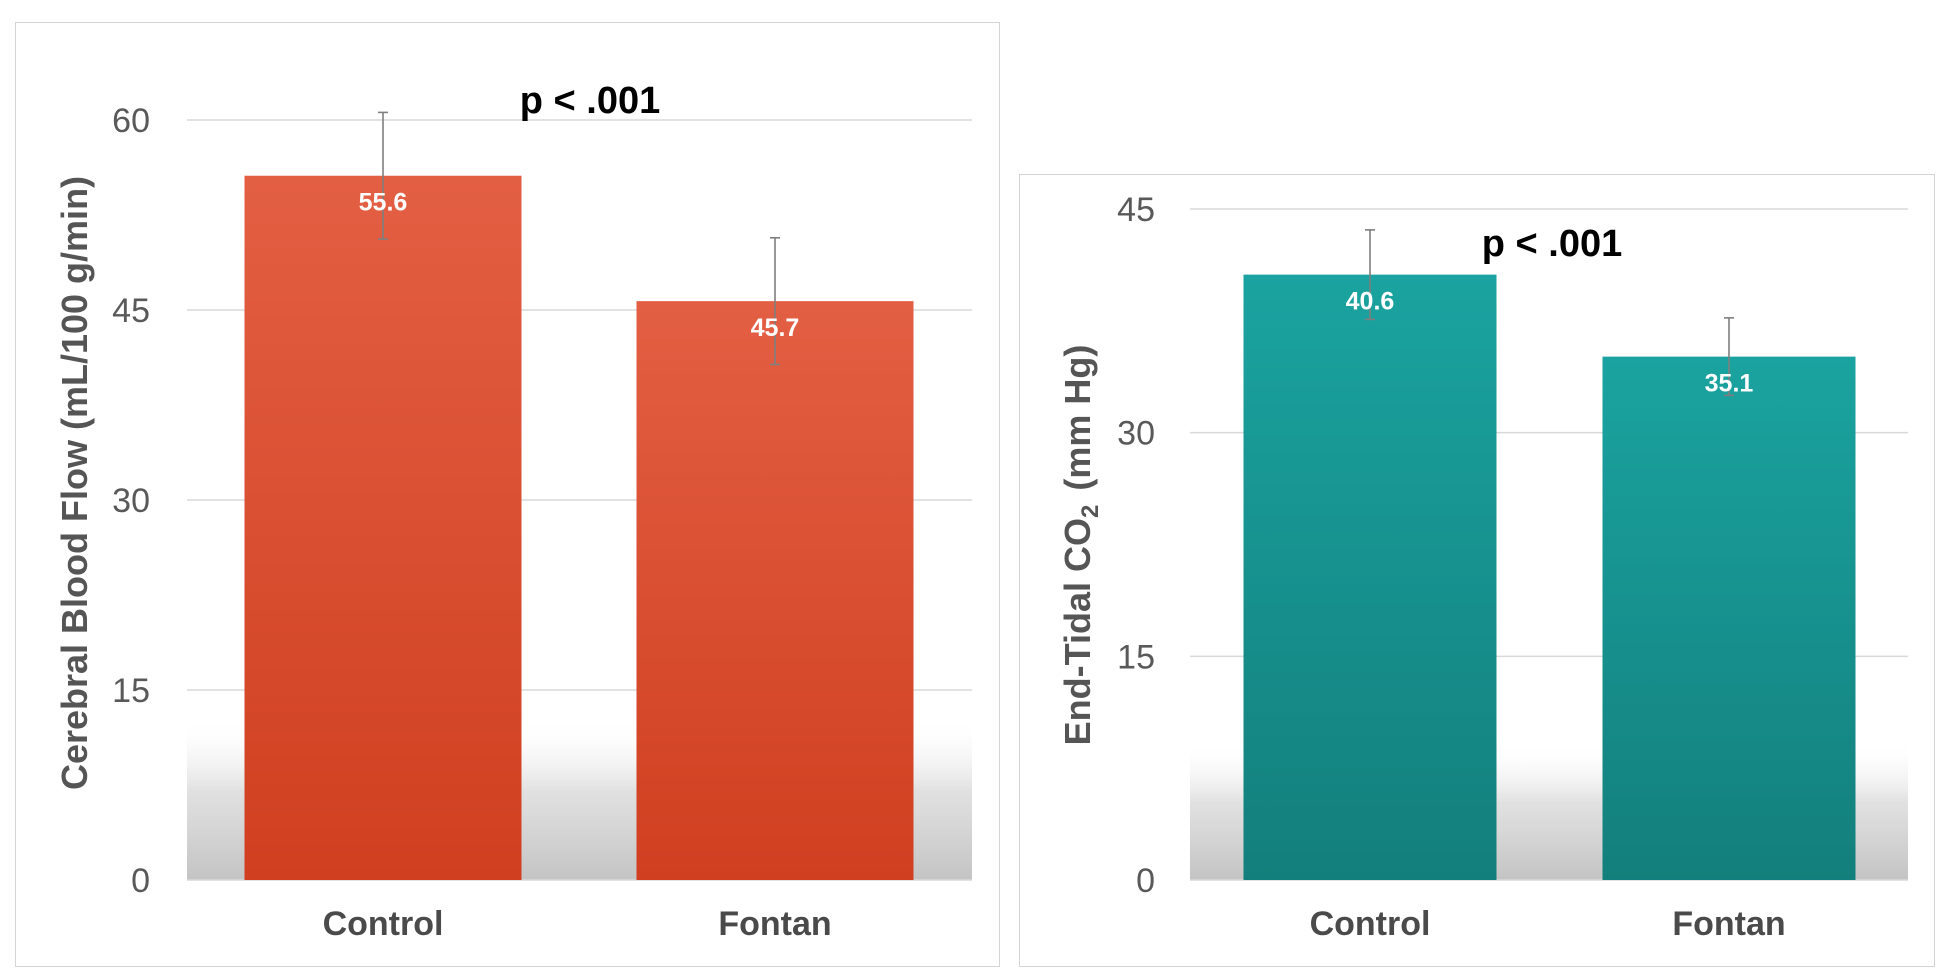 This screenshot has height=980, width=1950. I want to click on data-label: 45.7, so click(775, 328).